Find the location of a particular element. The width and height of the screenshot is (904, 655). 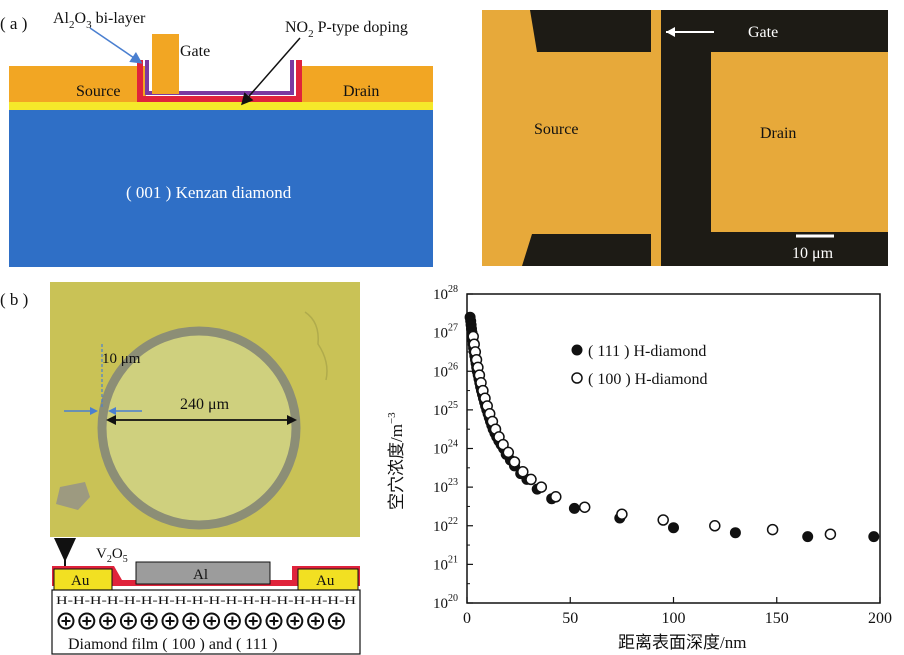

x-tick-label: 50 is located at coordinates (570, 618).